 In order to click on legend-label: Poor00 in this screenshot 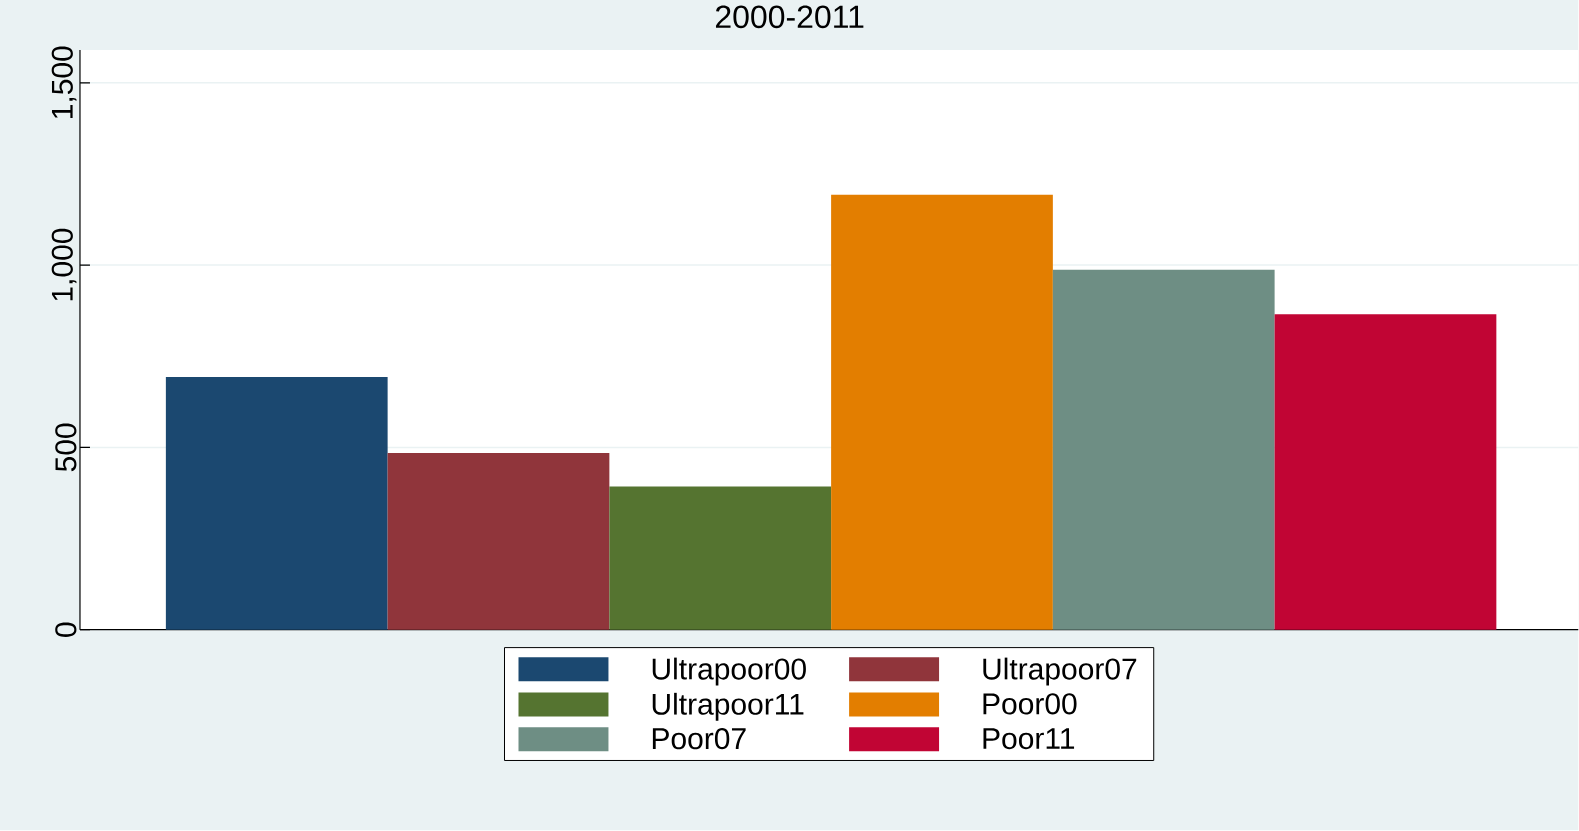, I will do `click(1030, 704)`.